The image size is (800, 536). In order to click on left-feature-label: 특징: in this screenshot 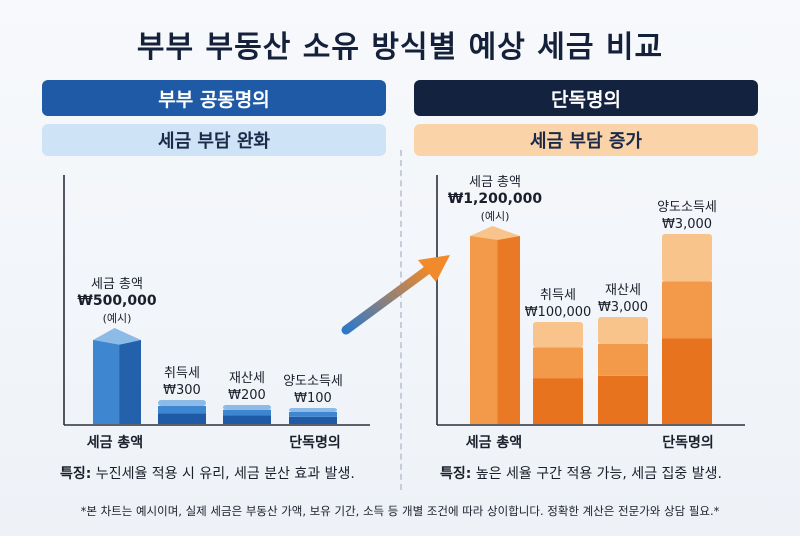, I will do `click(76, 474)`.